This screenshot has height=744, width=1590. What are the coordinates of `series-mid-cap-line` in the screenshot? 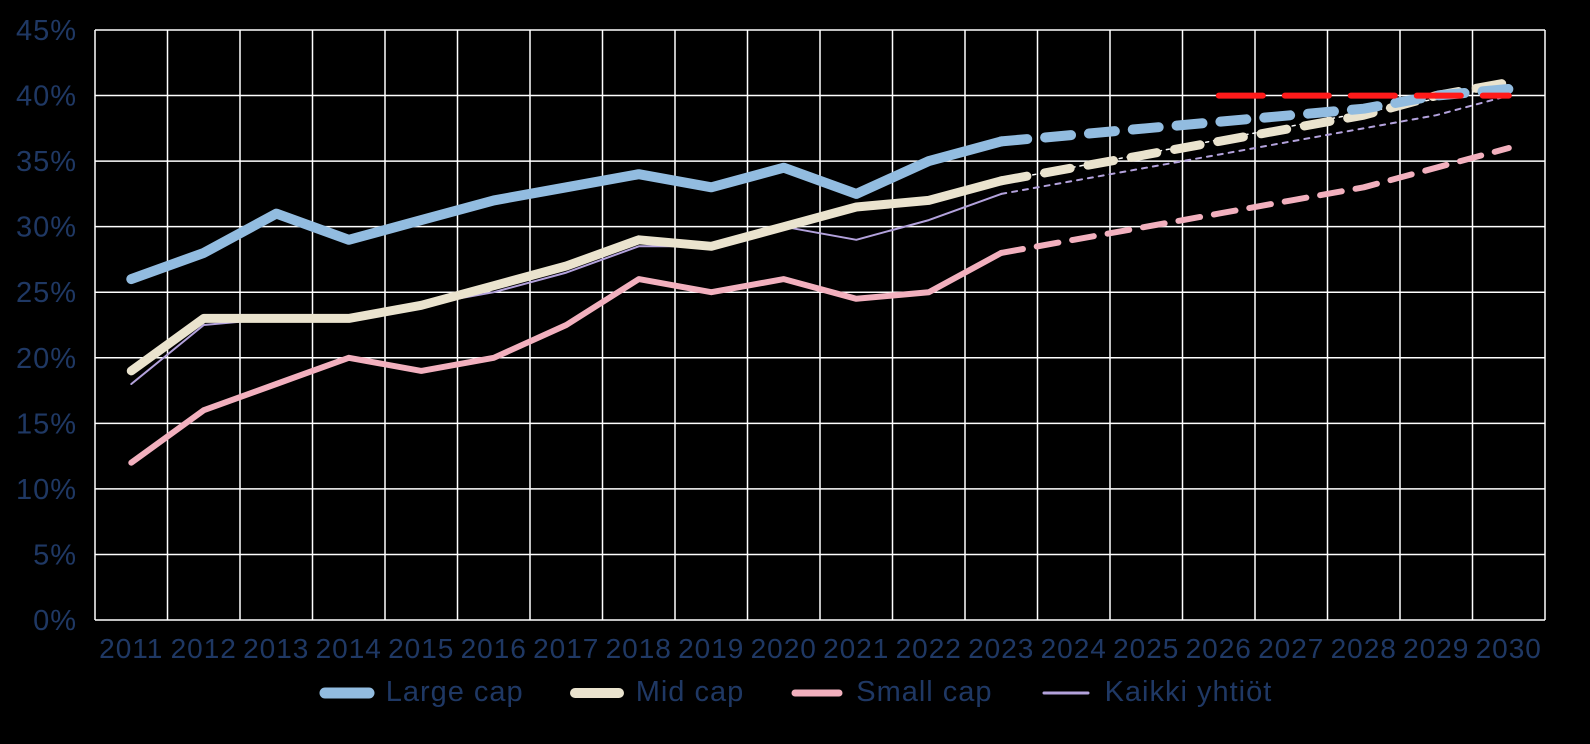 It's located at (566, 276).